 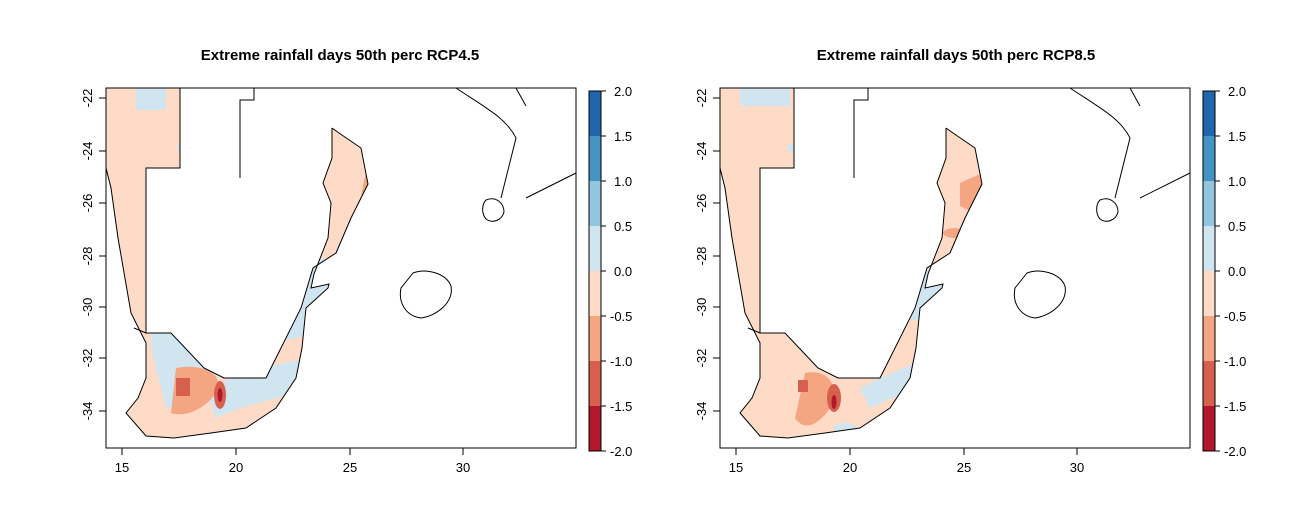 I want to click on y-tick-label: -30, so click(x=87, y=307).